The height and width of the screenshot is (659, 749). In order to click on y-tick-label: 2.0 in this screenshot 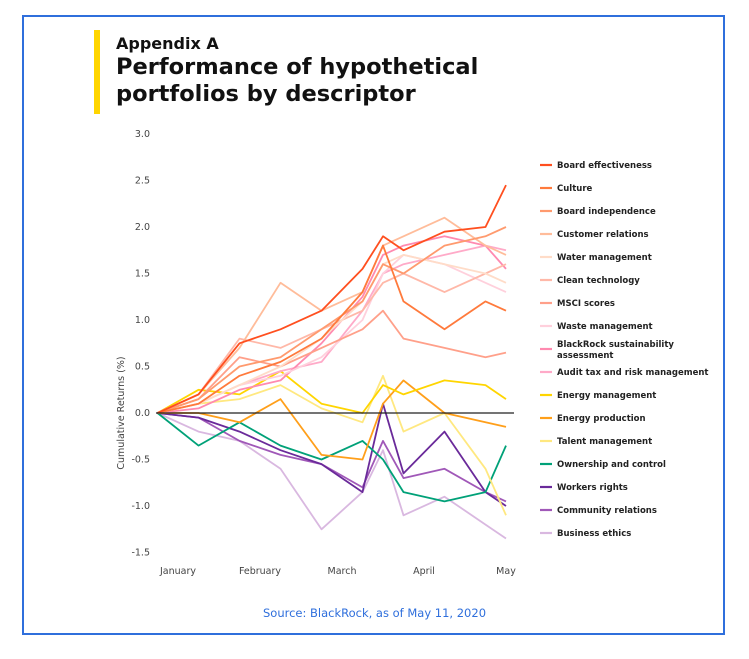, I will do `click(142, 227)`.